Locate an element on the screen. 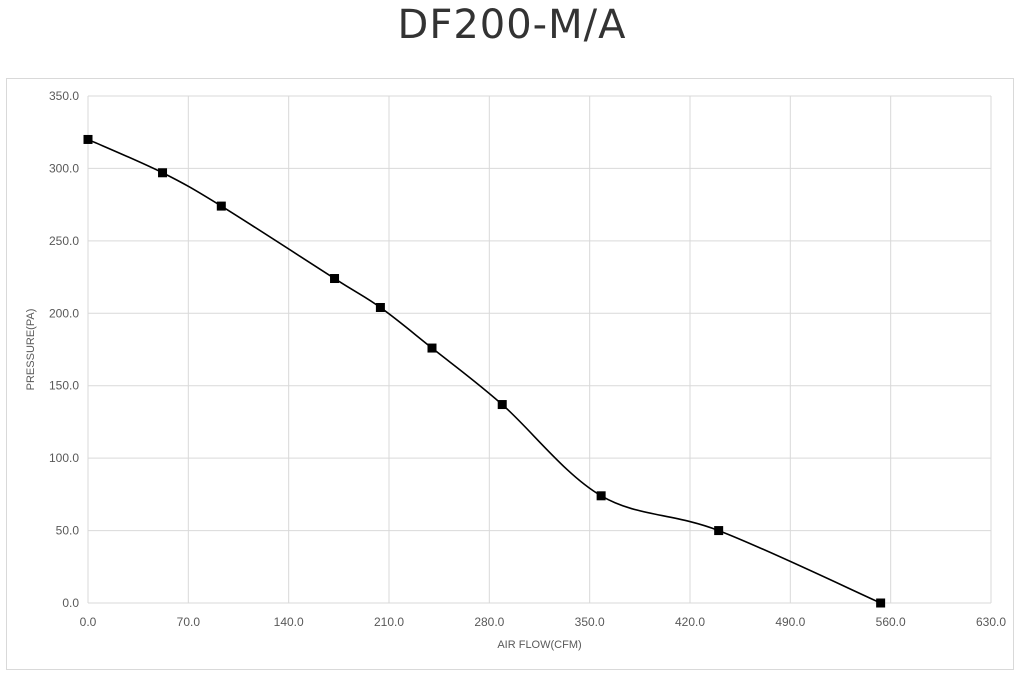 The width and height of the screenshot is (1024, 680). x-tick-label: 280.0 is located at coordinates (489, 622).